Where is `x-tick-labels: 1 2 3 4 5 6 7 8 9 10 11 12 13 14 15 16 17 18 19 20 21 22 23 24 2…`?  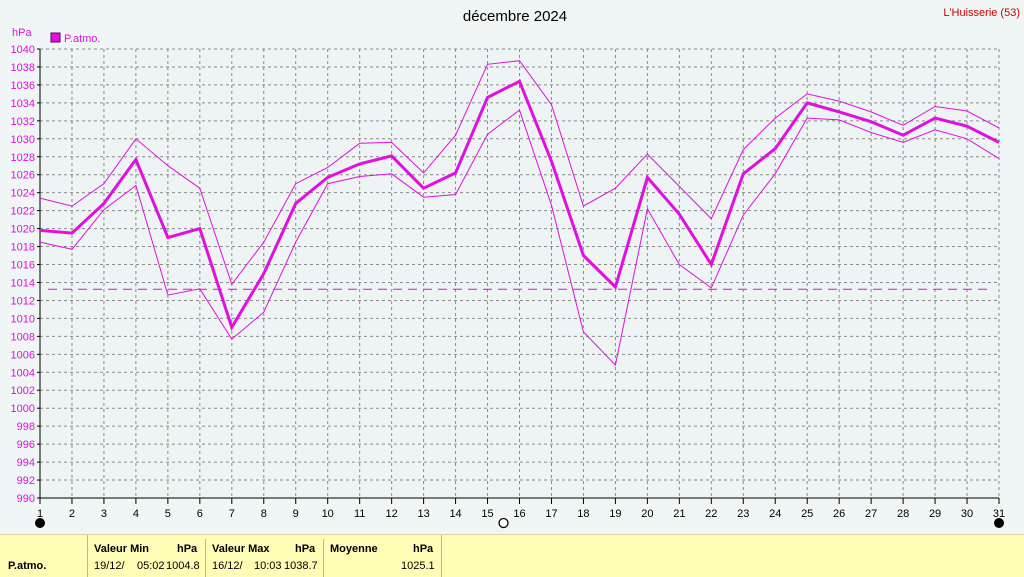
x-tick-labels: 1 2 3 4 5 6 7 8 9 10 11 12 13 14 15 16 17 18 19 20 21 22 23 24 2… is located at coordinates (521, 514).